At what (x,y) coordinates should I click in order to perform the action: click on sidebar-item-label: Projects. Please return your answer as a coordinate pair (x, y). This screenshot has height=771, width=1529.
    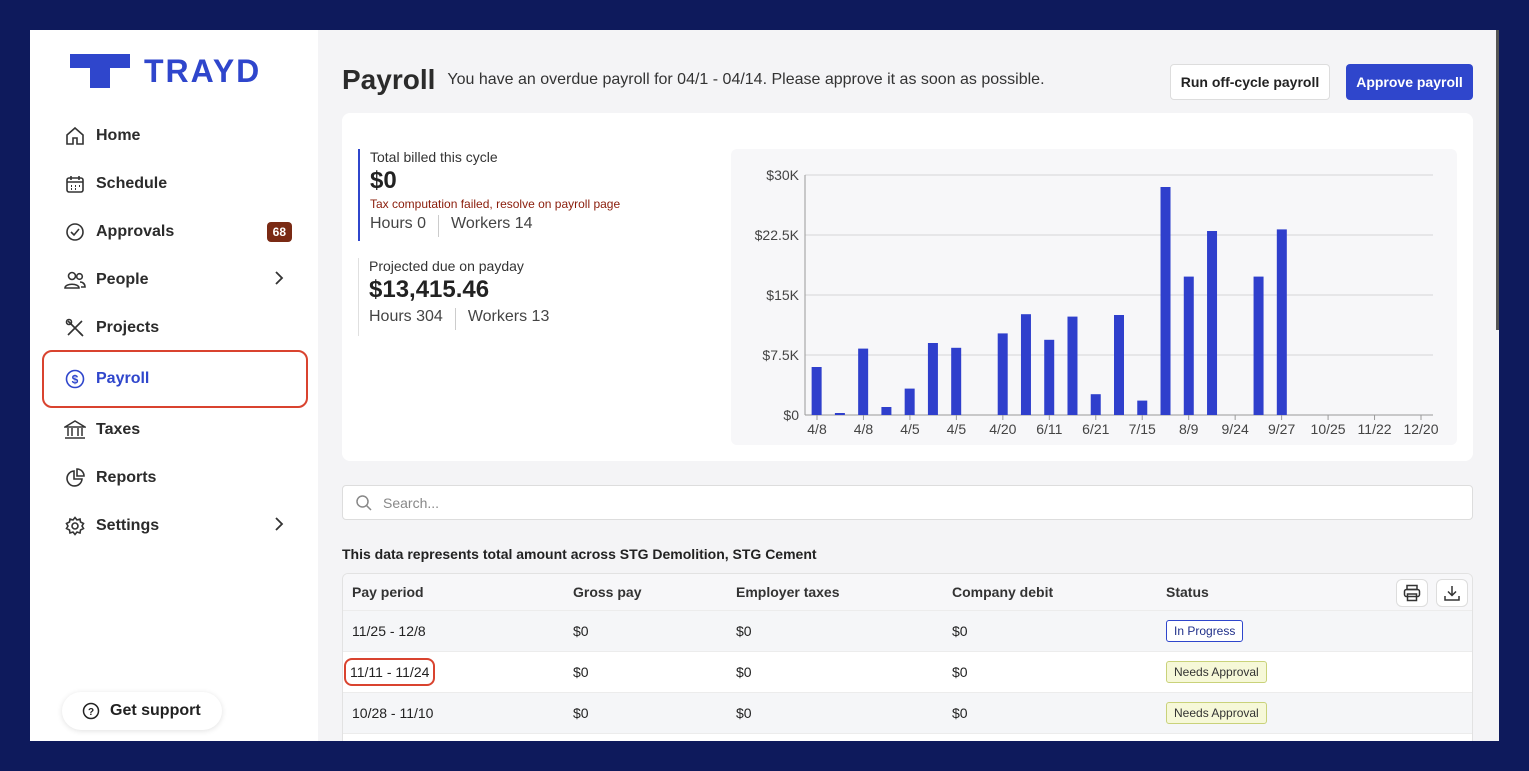
    Looking at the image, I should click on (128, 327).